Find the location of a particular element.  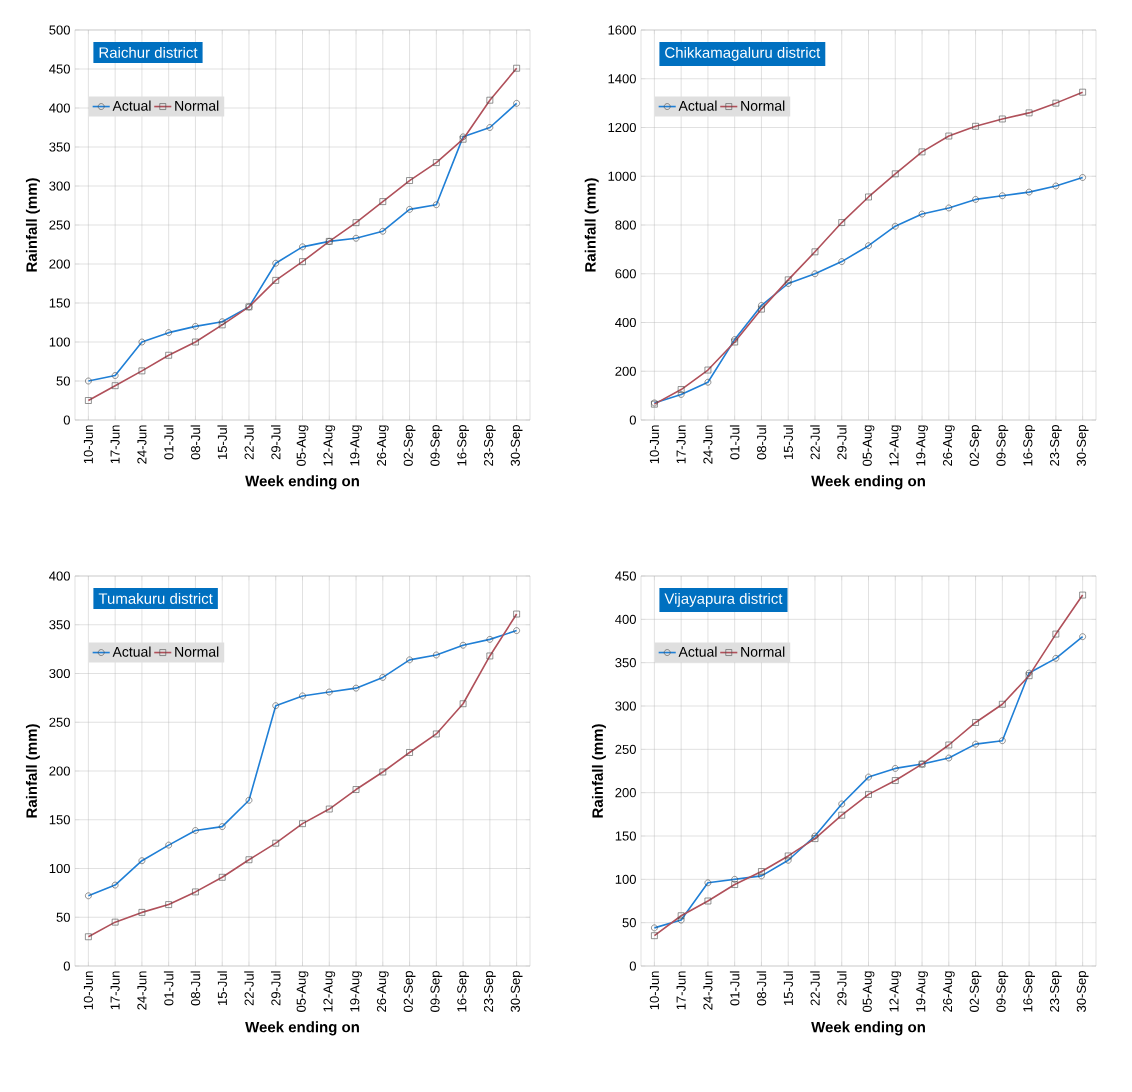

y-tick-label: 1400 is located at coordinates (622, 79).